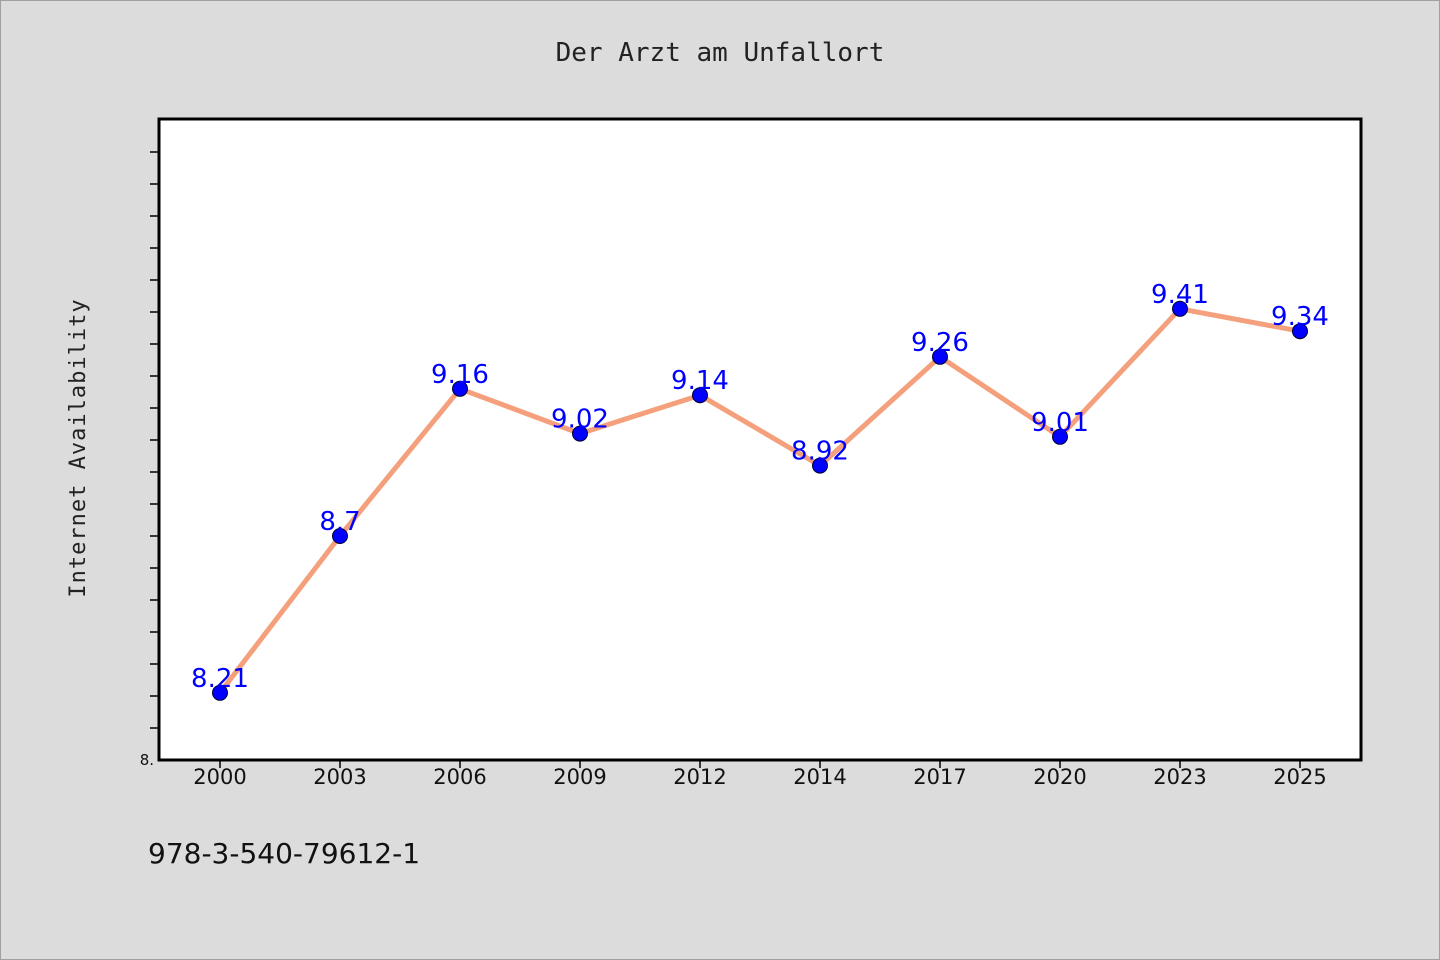  Describe the element at coordinates (1300, 317) in the screenshot. I see `data-label: 9.34` at that location.